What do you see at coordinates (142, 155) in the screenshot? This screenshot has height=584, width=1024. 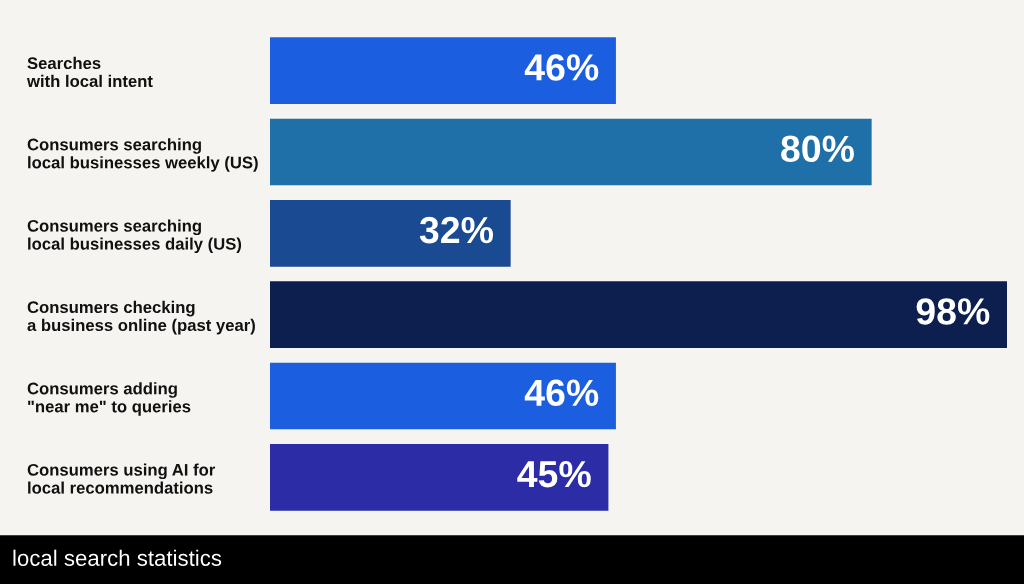 I see `y-tick-label: Consumers searching local businesses weekly (US)` at bounding box center [142, 155].